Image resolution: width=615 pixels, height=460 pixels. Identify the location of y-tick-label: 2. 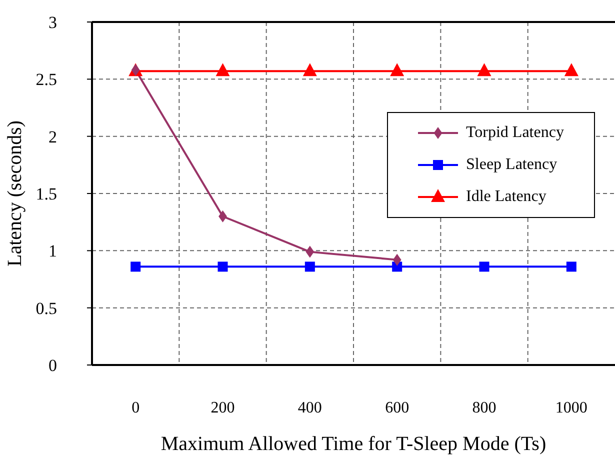
(52, 136).